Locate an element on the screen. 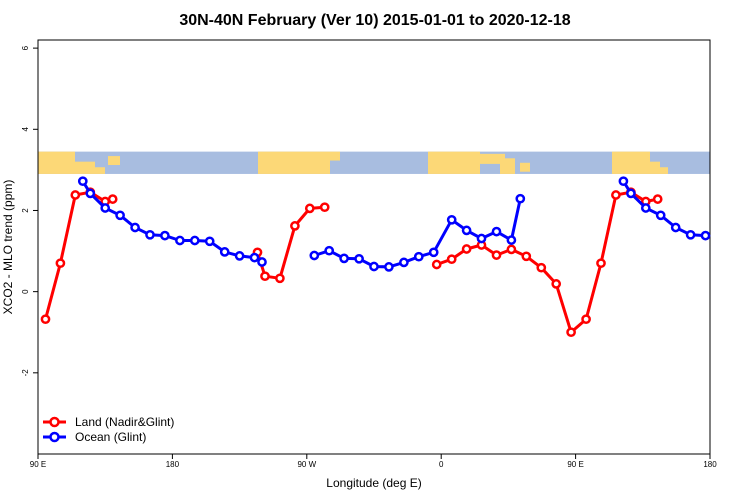 This screenshot has height=500, width=750. legend-label-land: Land (Nadir&Glint) is located at coordinates (124, 422).